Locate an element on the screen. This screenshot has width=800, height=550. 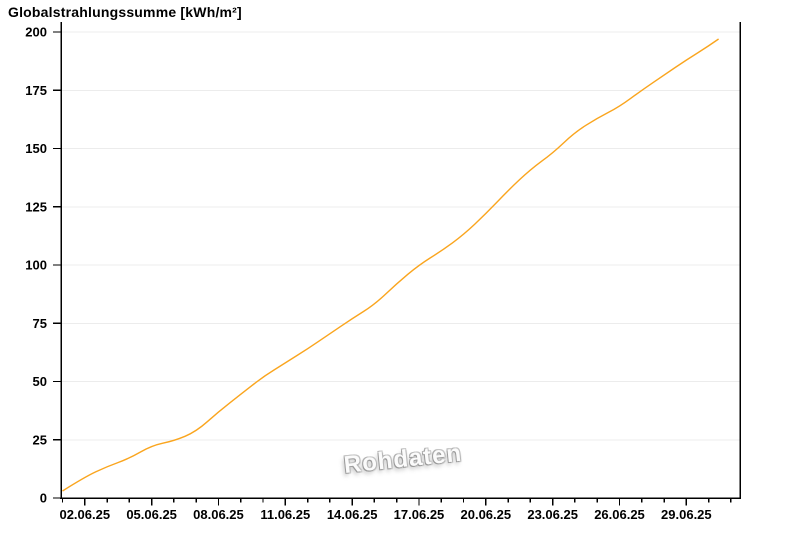
x-tick-label: 02.06.25 is located at coordinates (84, 514).